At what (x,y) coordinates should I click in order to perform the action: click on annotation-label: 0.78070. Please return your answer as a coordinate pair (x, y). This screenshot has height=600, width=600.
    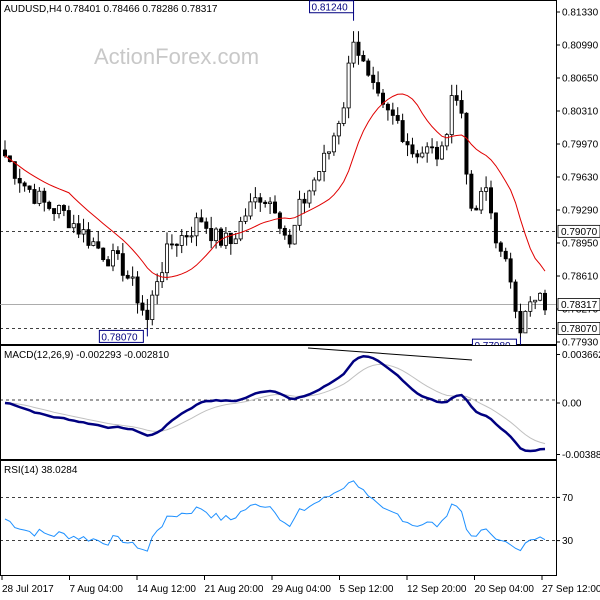
    Looking at the image, I should click on (119, 337).